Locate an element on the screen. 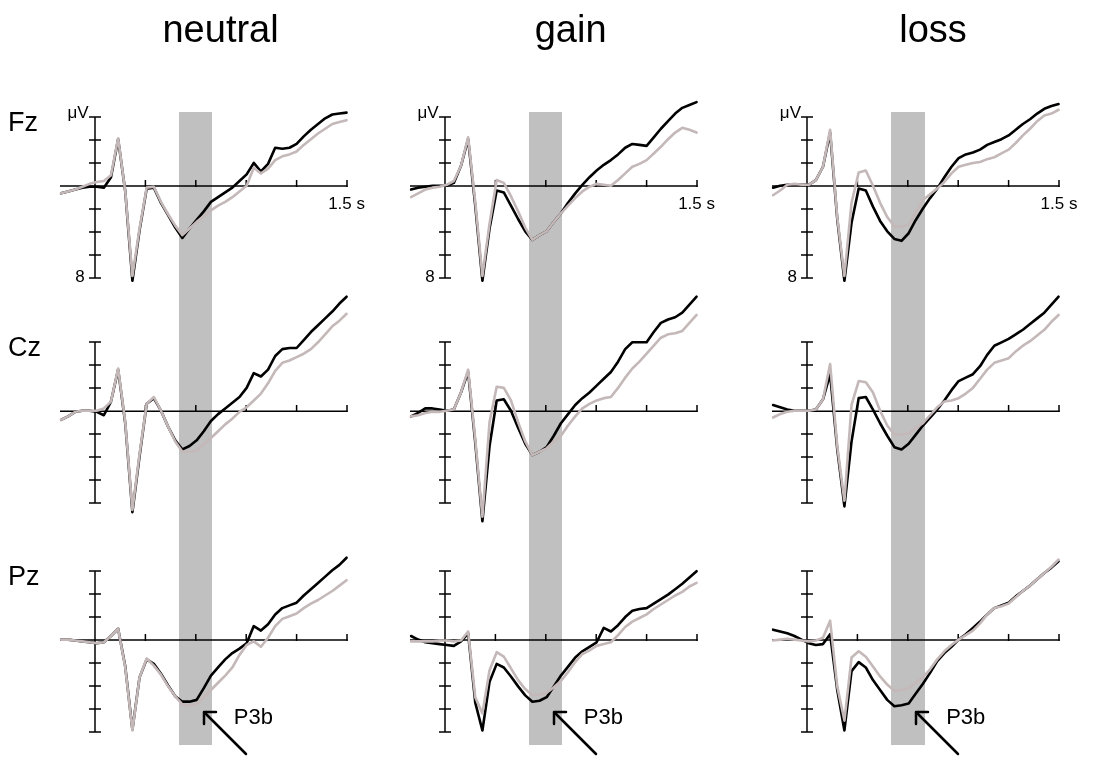  text: Fz is located at coordinates (23, 122).